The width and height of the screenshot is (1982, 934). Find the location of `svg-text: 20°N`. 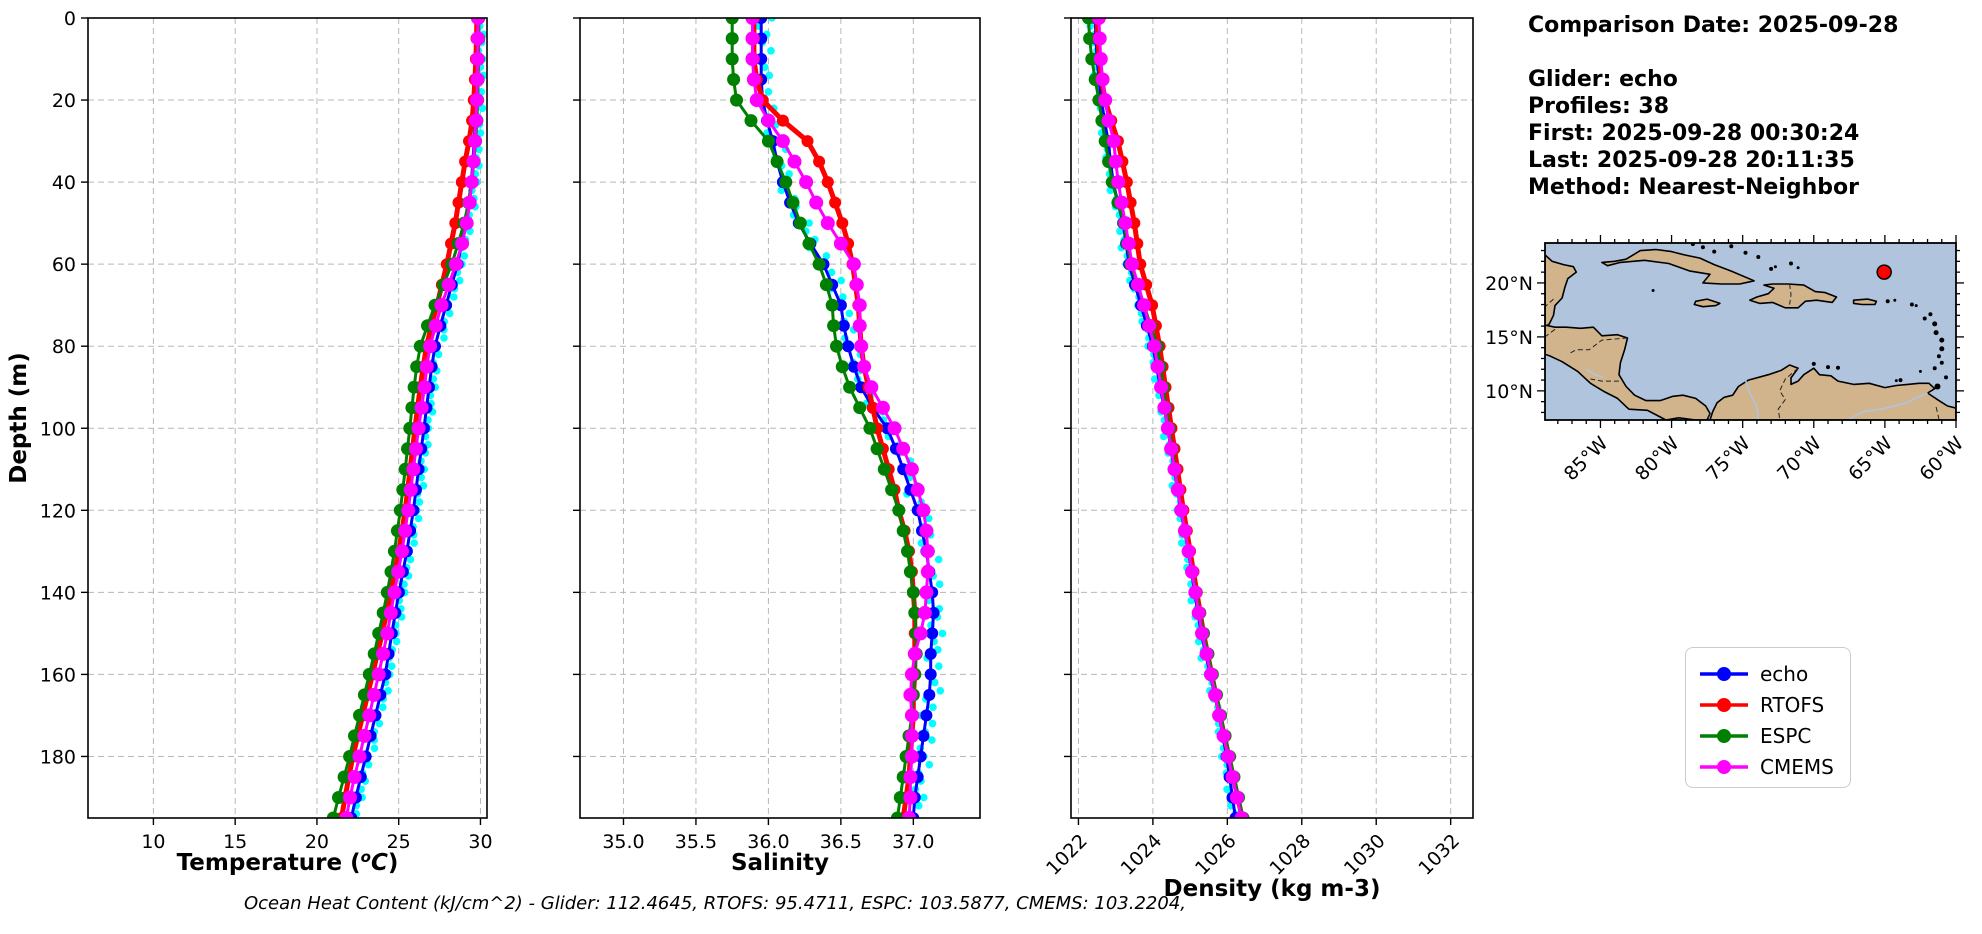

svg-text: 20°N is located at coordinates (1509, 284).